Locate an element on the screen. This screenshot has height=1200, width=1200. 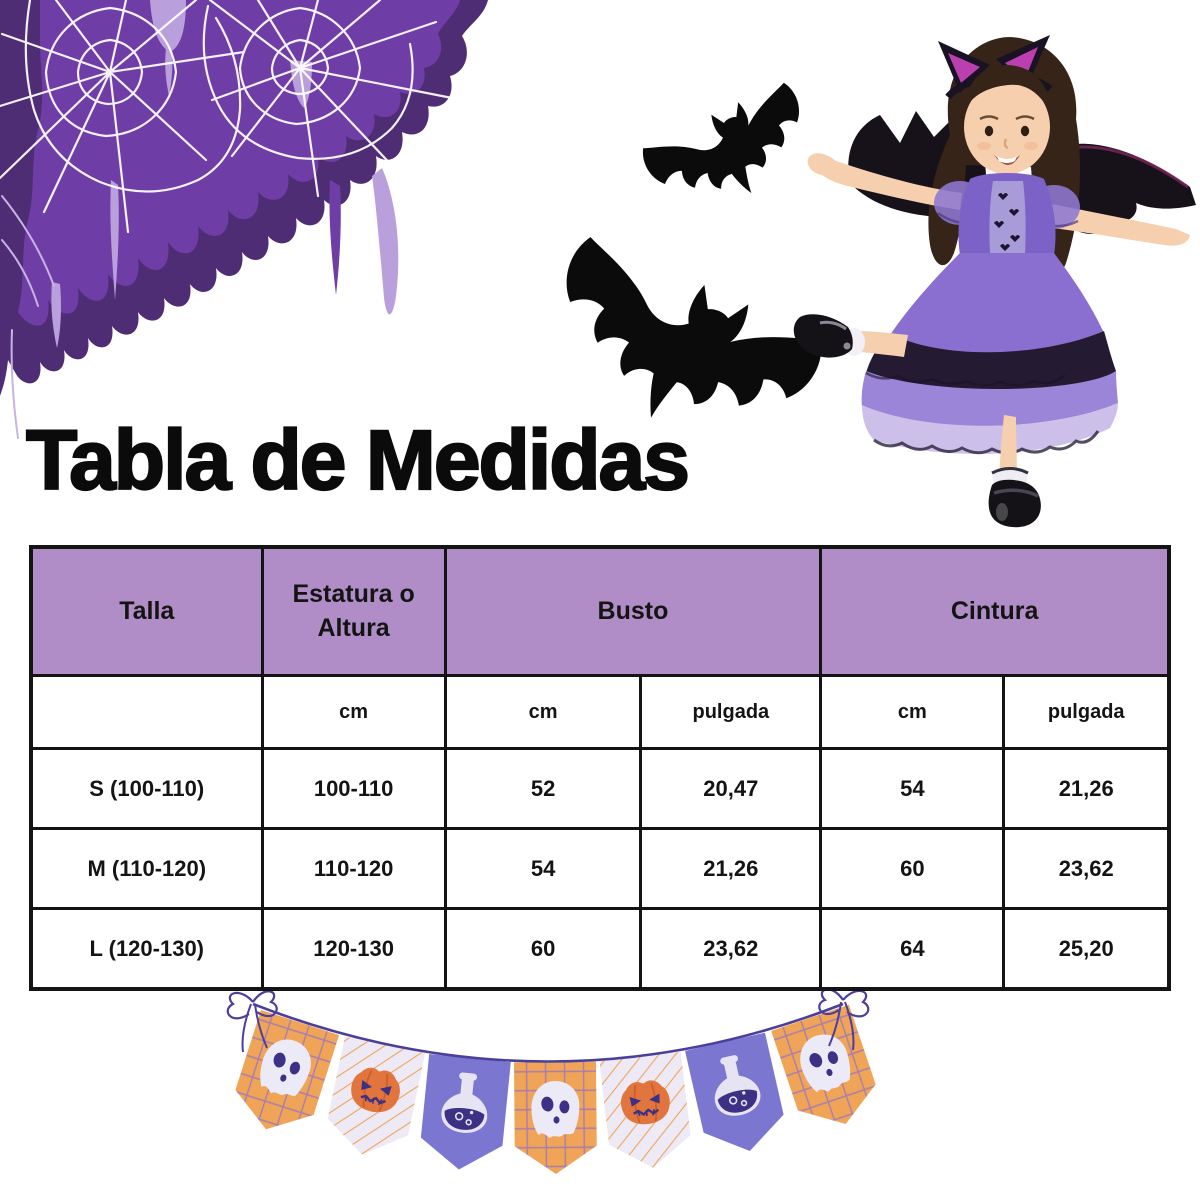
slime-lavender-drips is located at coordinates (225, 174).